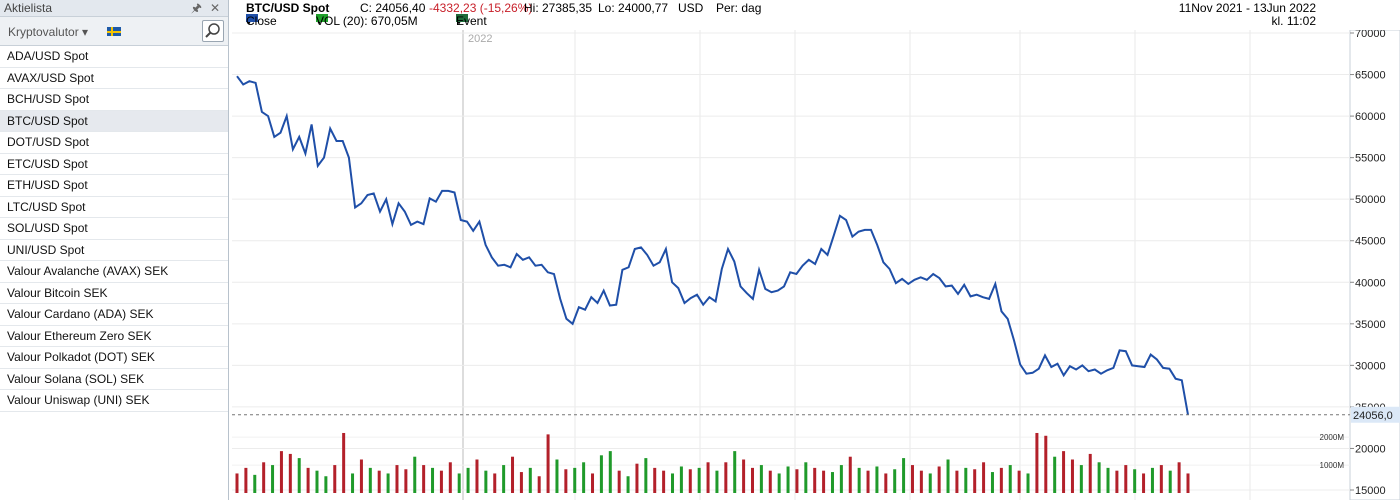  Describe the element at coordinates (114, 207) in the screenshot. I see `instrument-item: LTC/USD Spot` at that location.